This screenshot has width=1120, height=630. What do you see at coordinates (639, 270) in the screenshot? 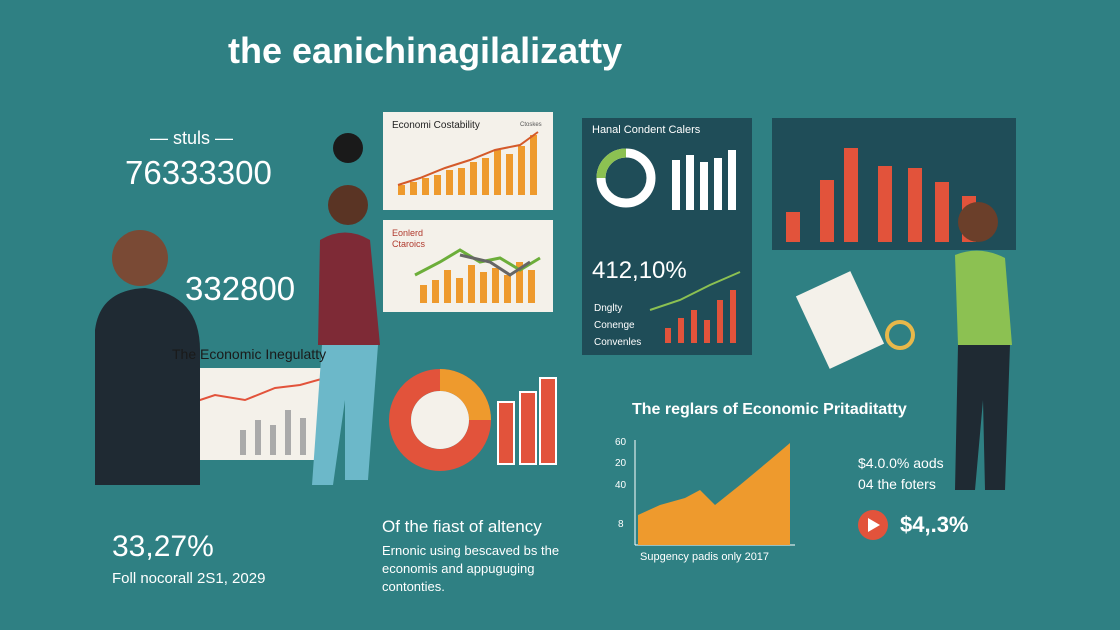
I see `stat: 412,10%` at bounding box center [639, 270].